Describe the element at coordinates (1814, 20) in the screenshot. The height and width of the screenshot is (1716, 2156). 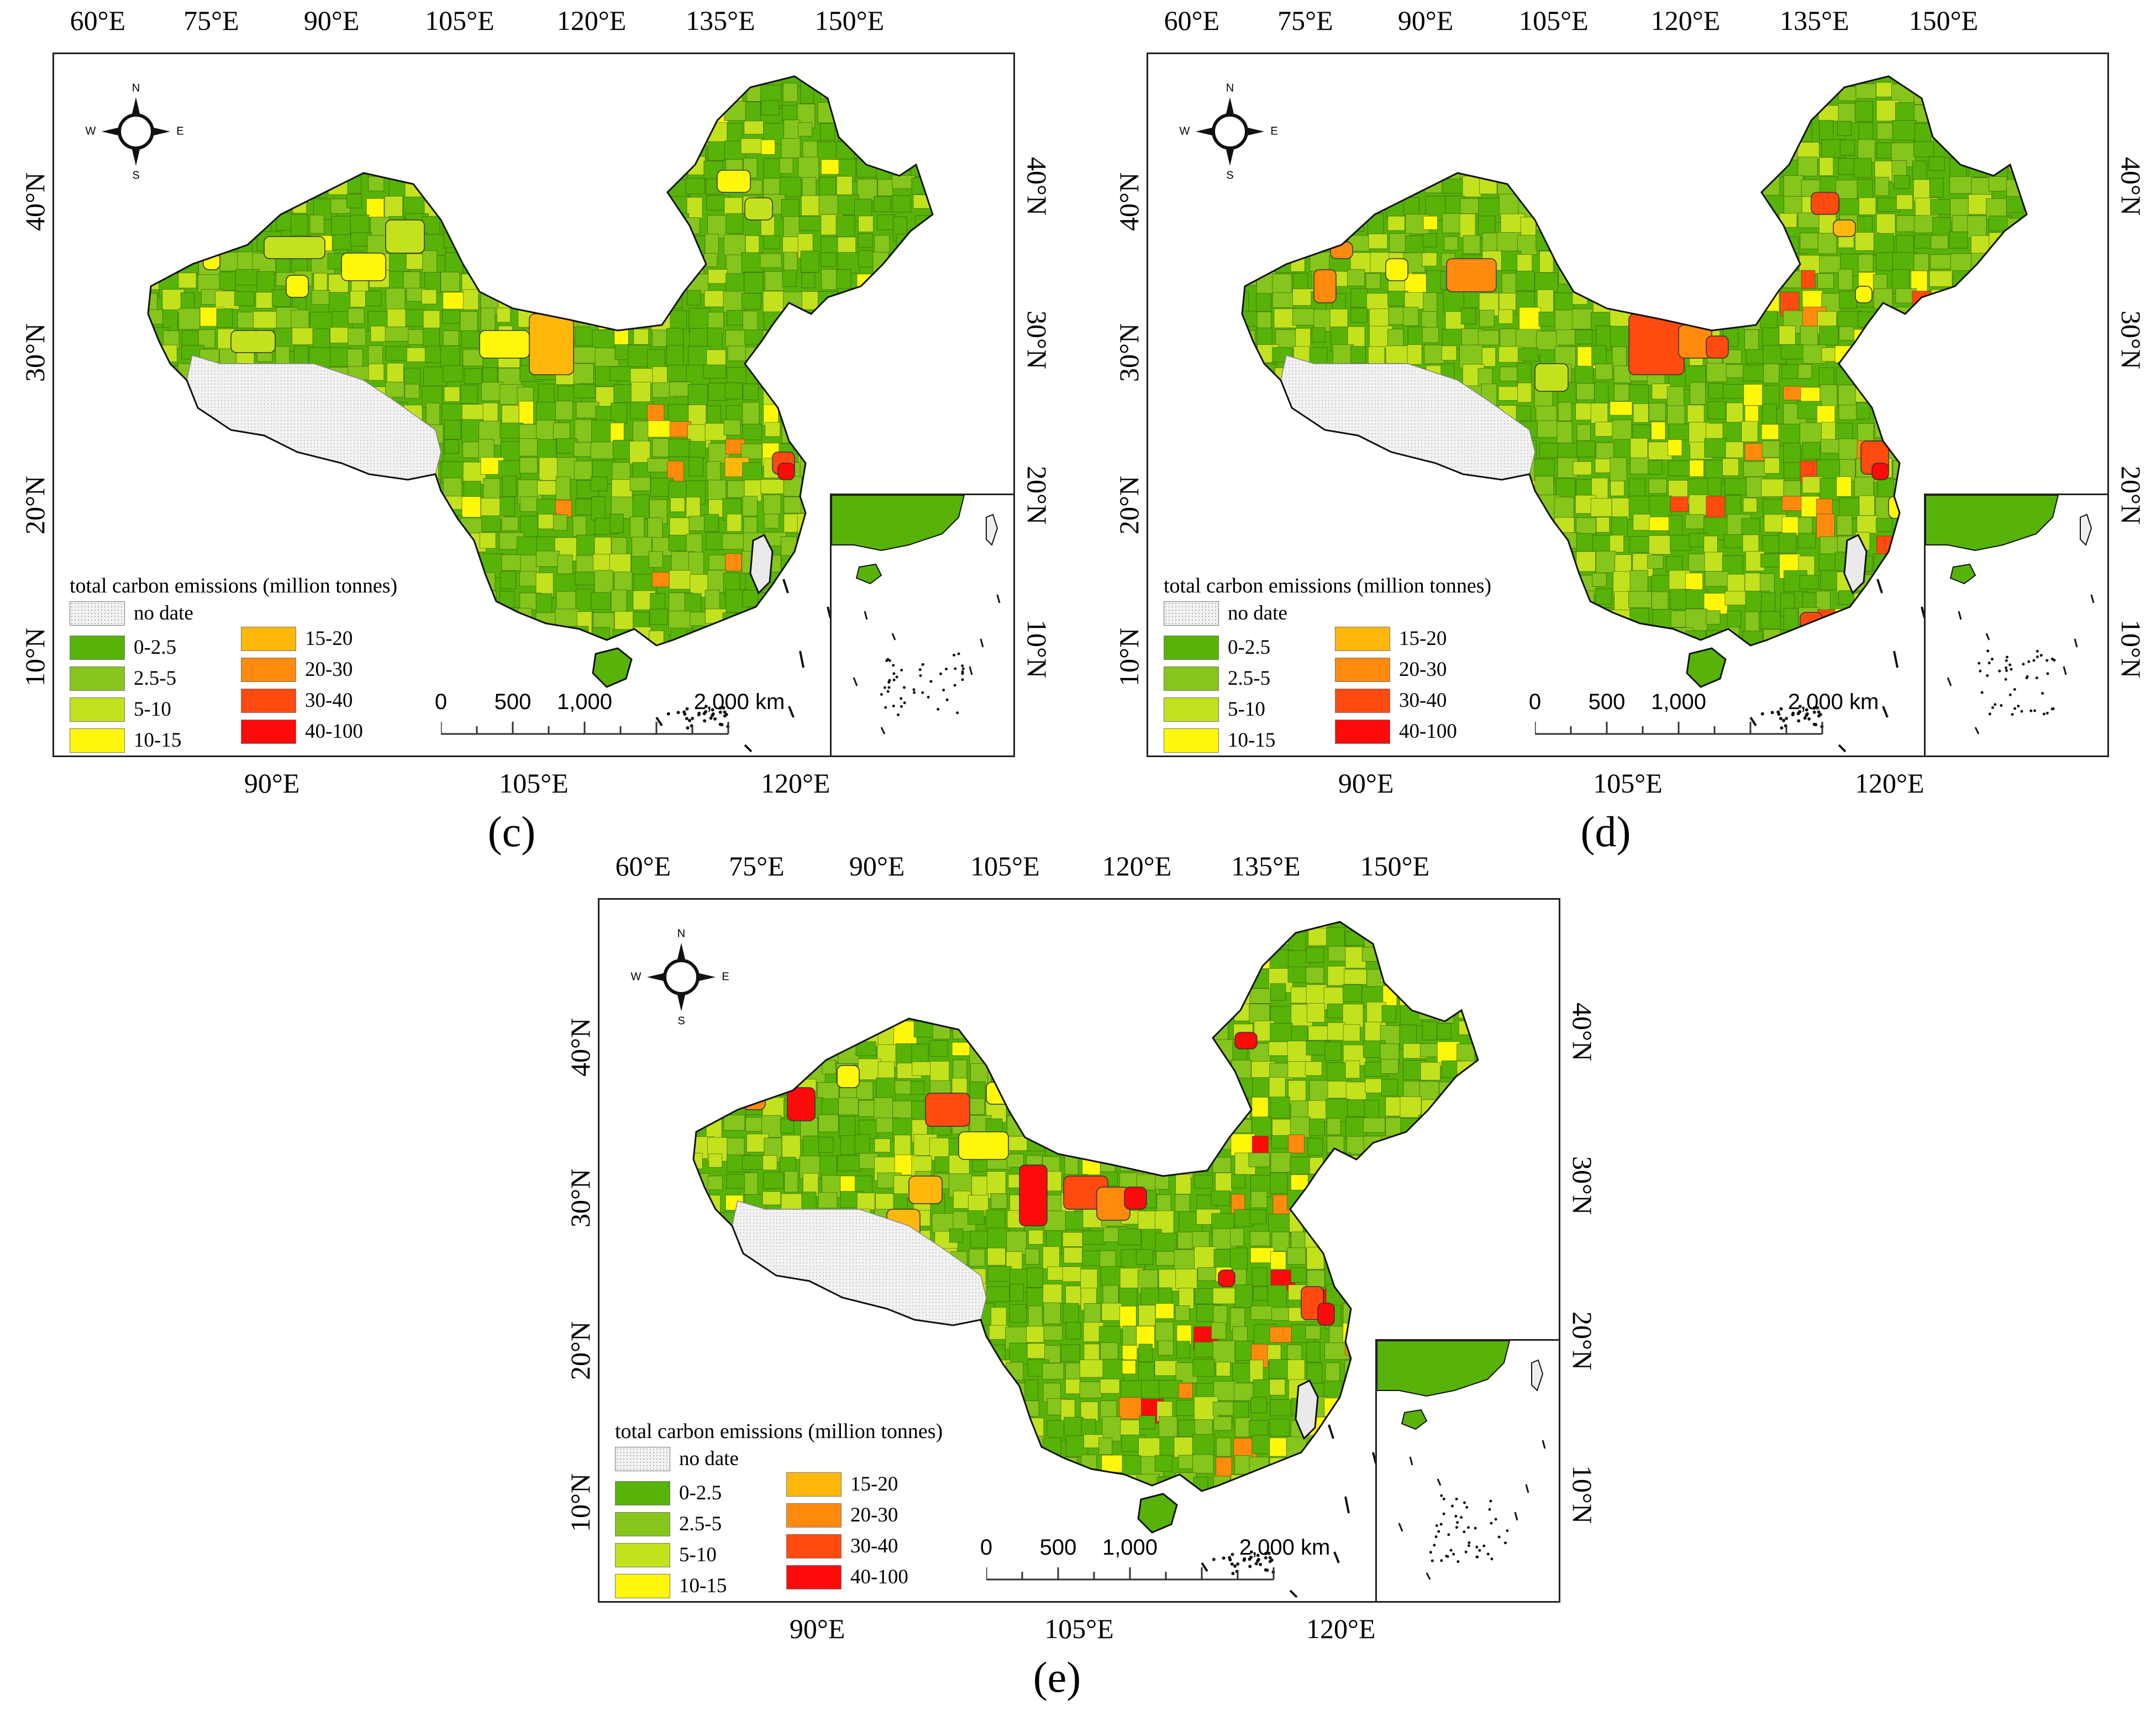
I see `tick-label: 135°E` at that location.